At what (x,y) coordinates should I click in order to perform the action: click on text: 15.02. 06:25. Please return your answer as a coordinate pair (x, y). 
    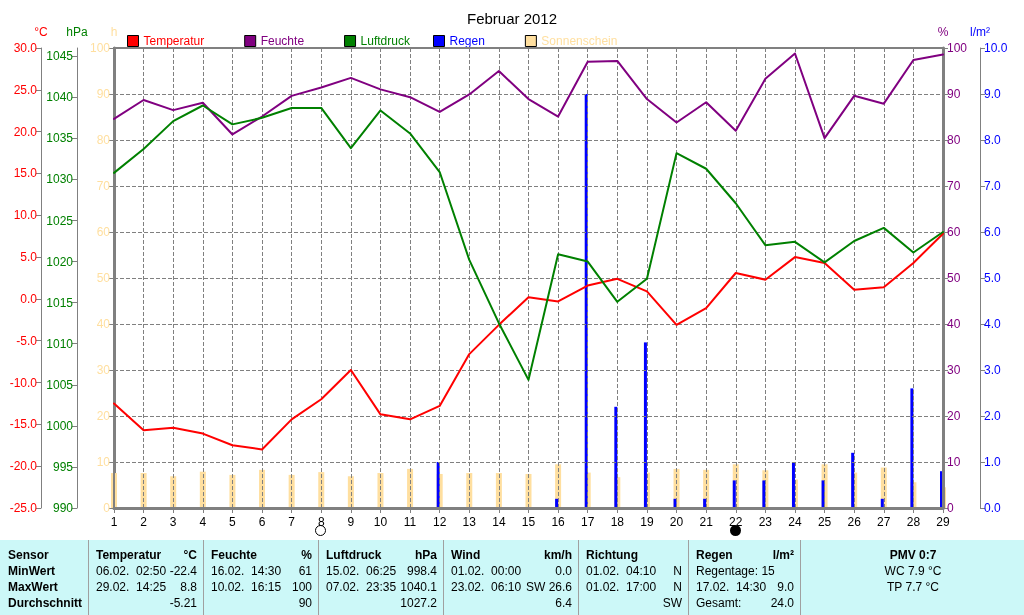
    Looking at the image, I should click on (361, 571).